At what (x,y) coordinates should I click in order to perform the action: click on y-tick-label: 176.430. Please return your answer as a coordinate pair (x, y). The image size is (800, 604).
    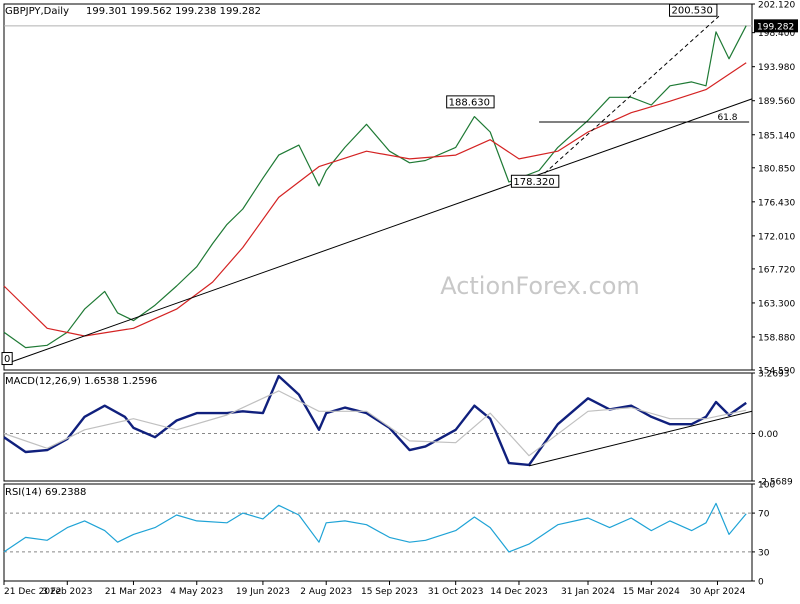
    Looking at the image, I should click on (776, 203).